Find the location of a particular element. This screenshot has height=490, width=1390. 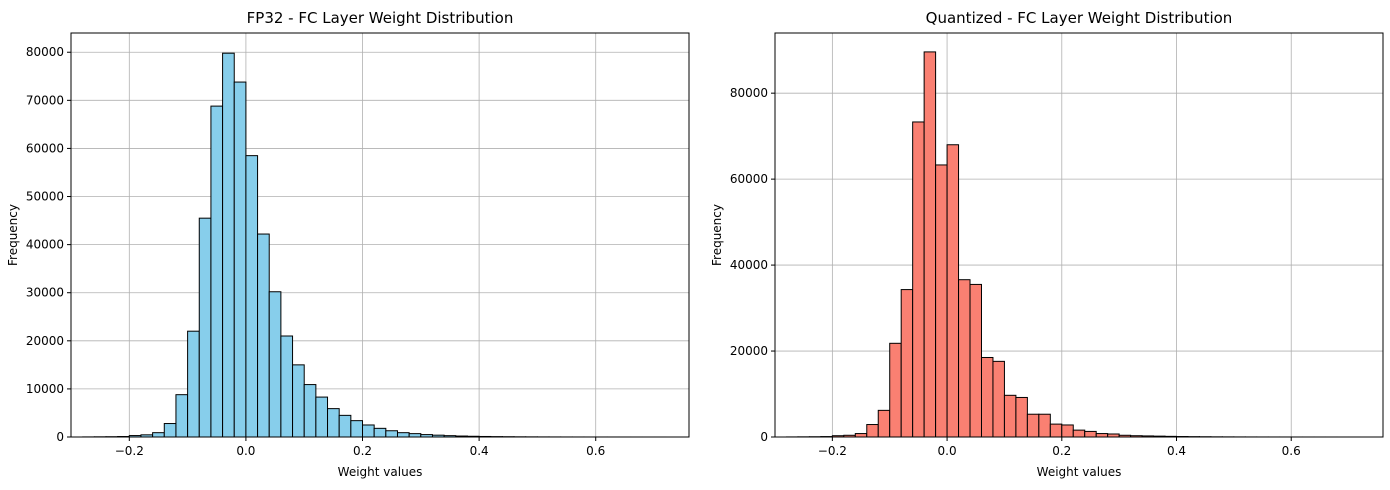

y-tick-label: 50000 is located at coordinates (45, 197).